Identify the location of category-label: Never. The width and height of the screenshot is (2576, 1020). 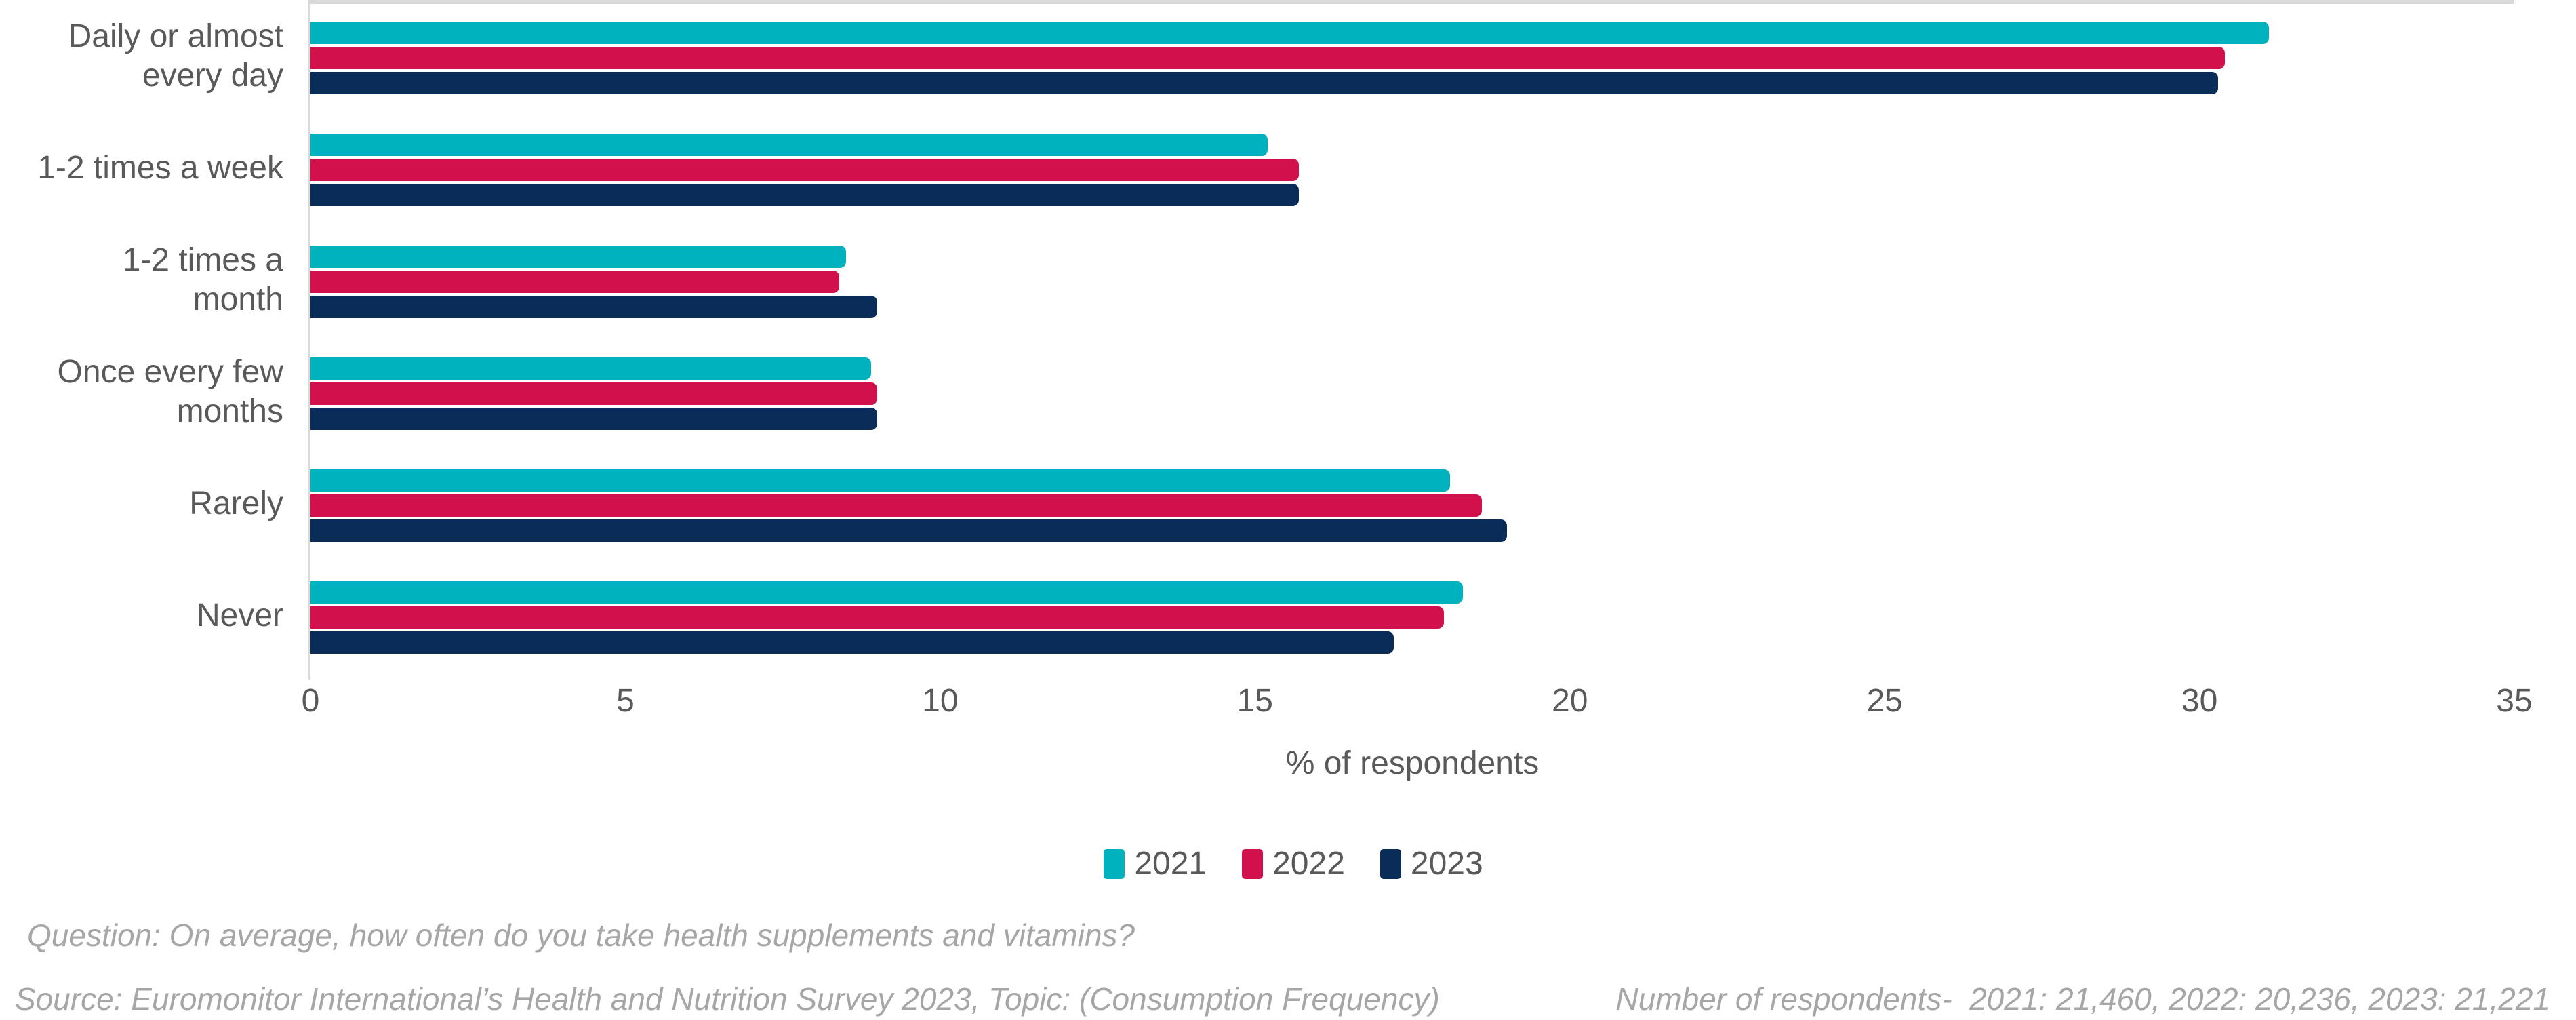
(239, 615).